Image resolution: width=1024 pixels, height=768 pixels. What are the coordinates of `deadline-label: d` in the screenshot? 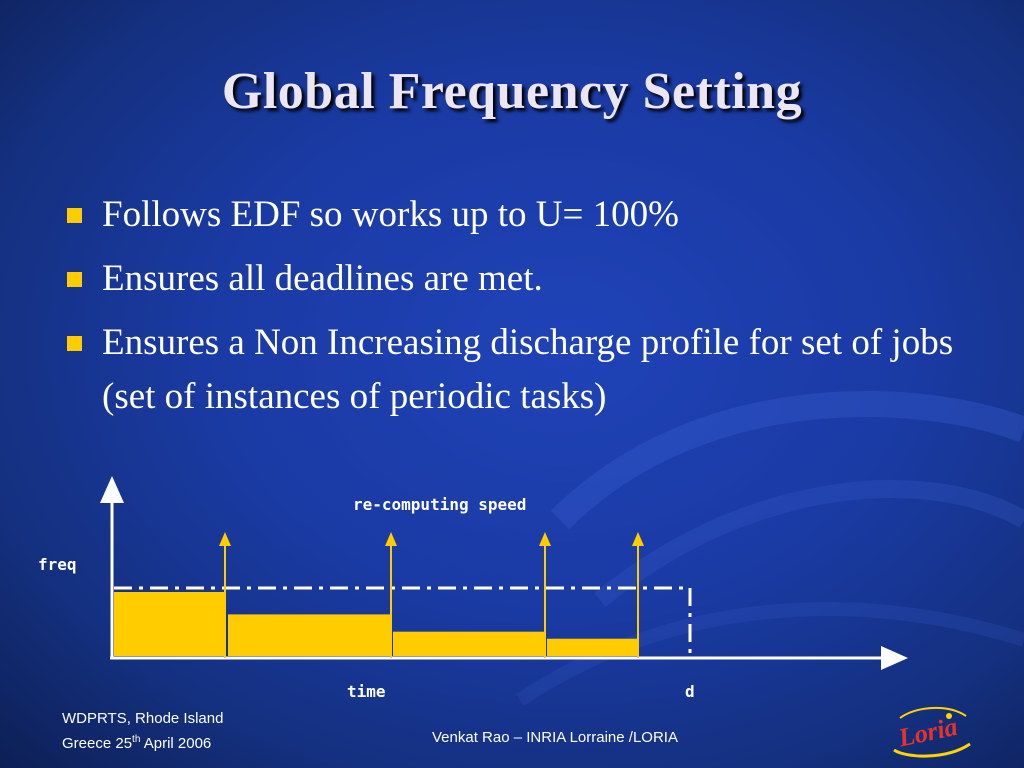 It's located at (690, 691).